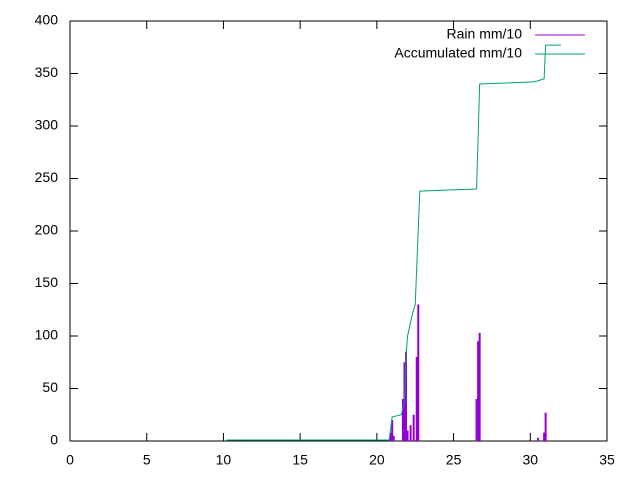 Image resolution: width=640 pixels, height=480 pixels. What do you see at coordinates (47, 335) in the screenshot?
I see `y-tick-label: 100` at bounding box center [47, 335].